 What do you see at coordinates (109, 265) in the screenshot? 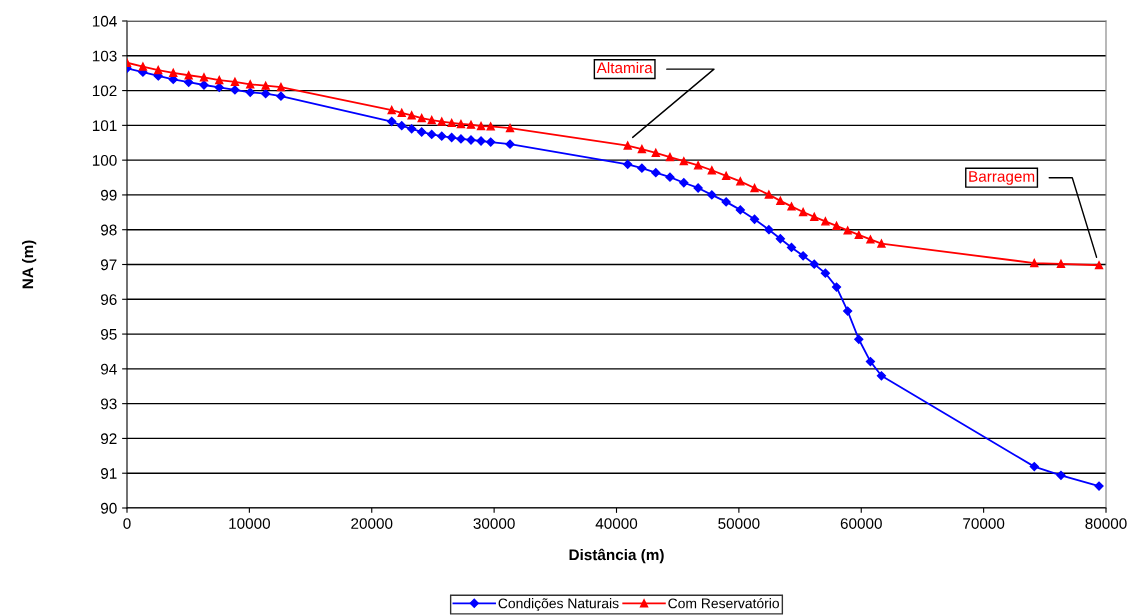
I see `y-tick-label: 97` at bounding box center [109, 265].